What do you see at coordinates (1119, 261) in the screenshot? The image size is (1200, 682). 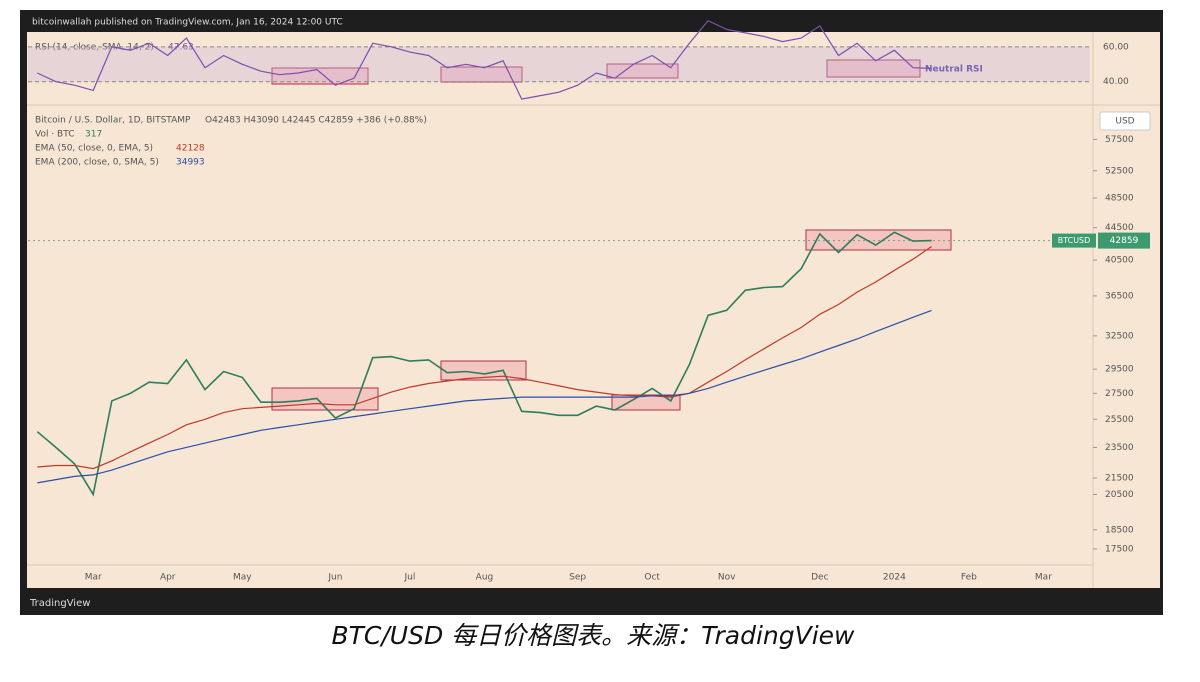 I see `y-tick-label: 40500` at bounding box center [1119, 261].